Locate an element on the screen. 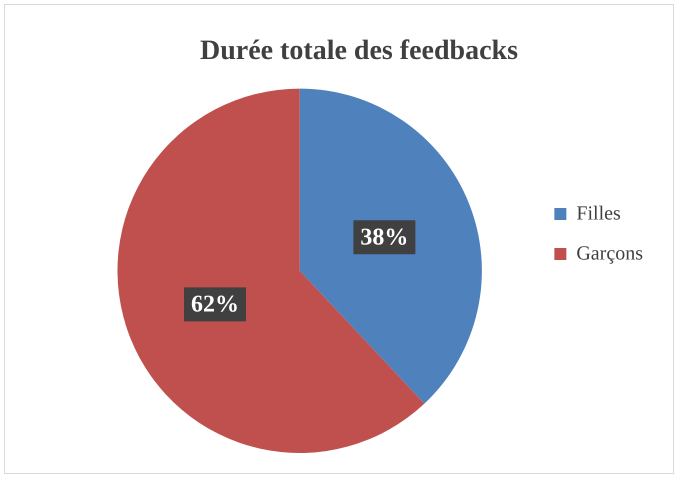  chart-title: Durée totale des feedbacks is located at coordinates (359, 50).